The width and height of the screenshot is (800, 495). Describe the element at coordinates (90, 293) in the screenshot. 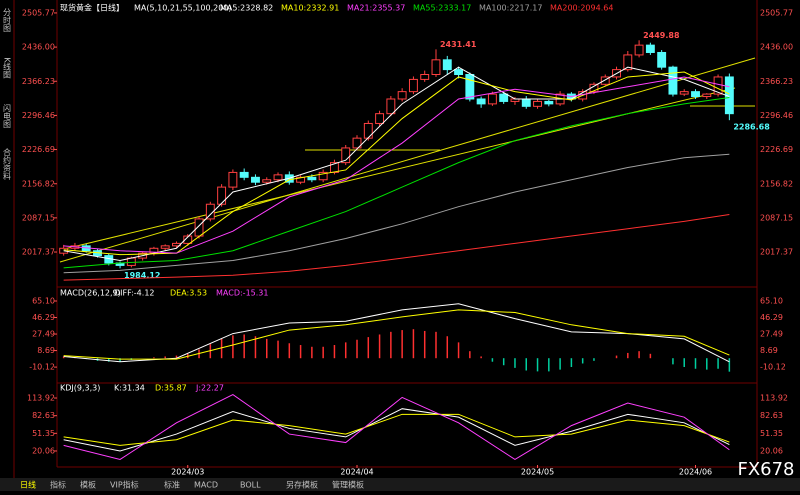

I see `panel-title: MACD(26,12,9)` at that location.